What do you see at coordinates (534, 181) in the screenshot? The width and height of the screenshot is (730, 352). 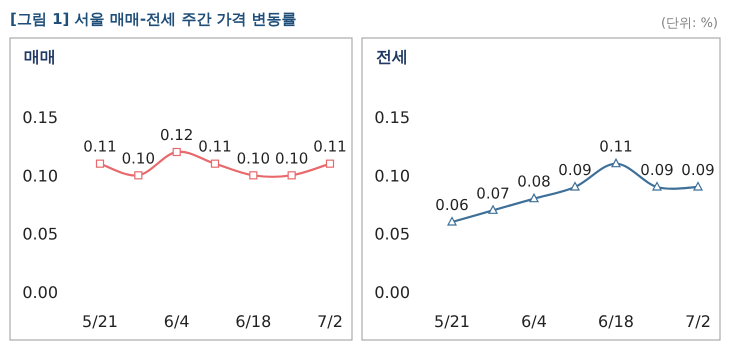 I see `data-label: 0.08` at bounding box center [534, 181].